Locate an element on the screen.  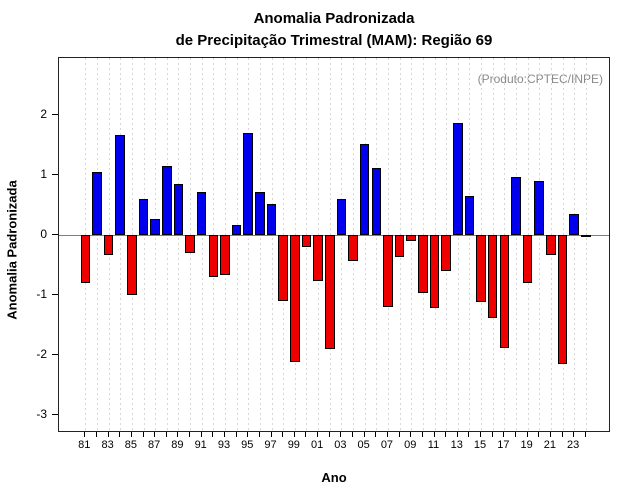
x-tick-label: 07 is located at coordinates (387, 445).